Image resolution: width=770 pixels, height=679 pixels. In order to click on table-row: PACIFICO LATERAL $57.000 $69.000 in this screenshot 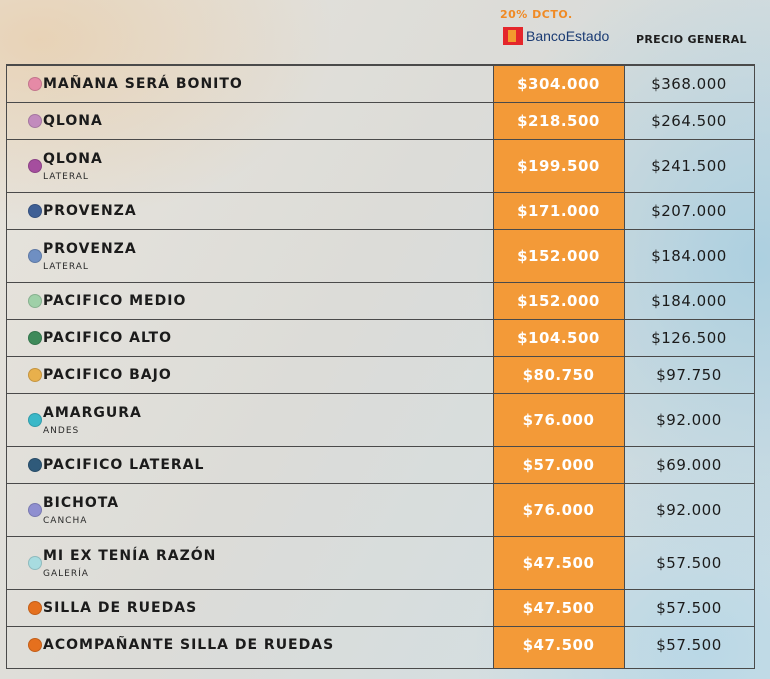, I will do `click(380, 464)`.